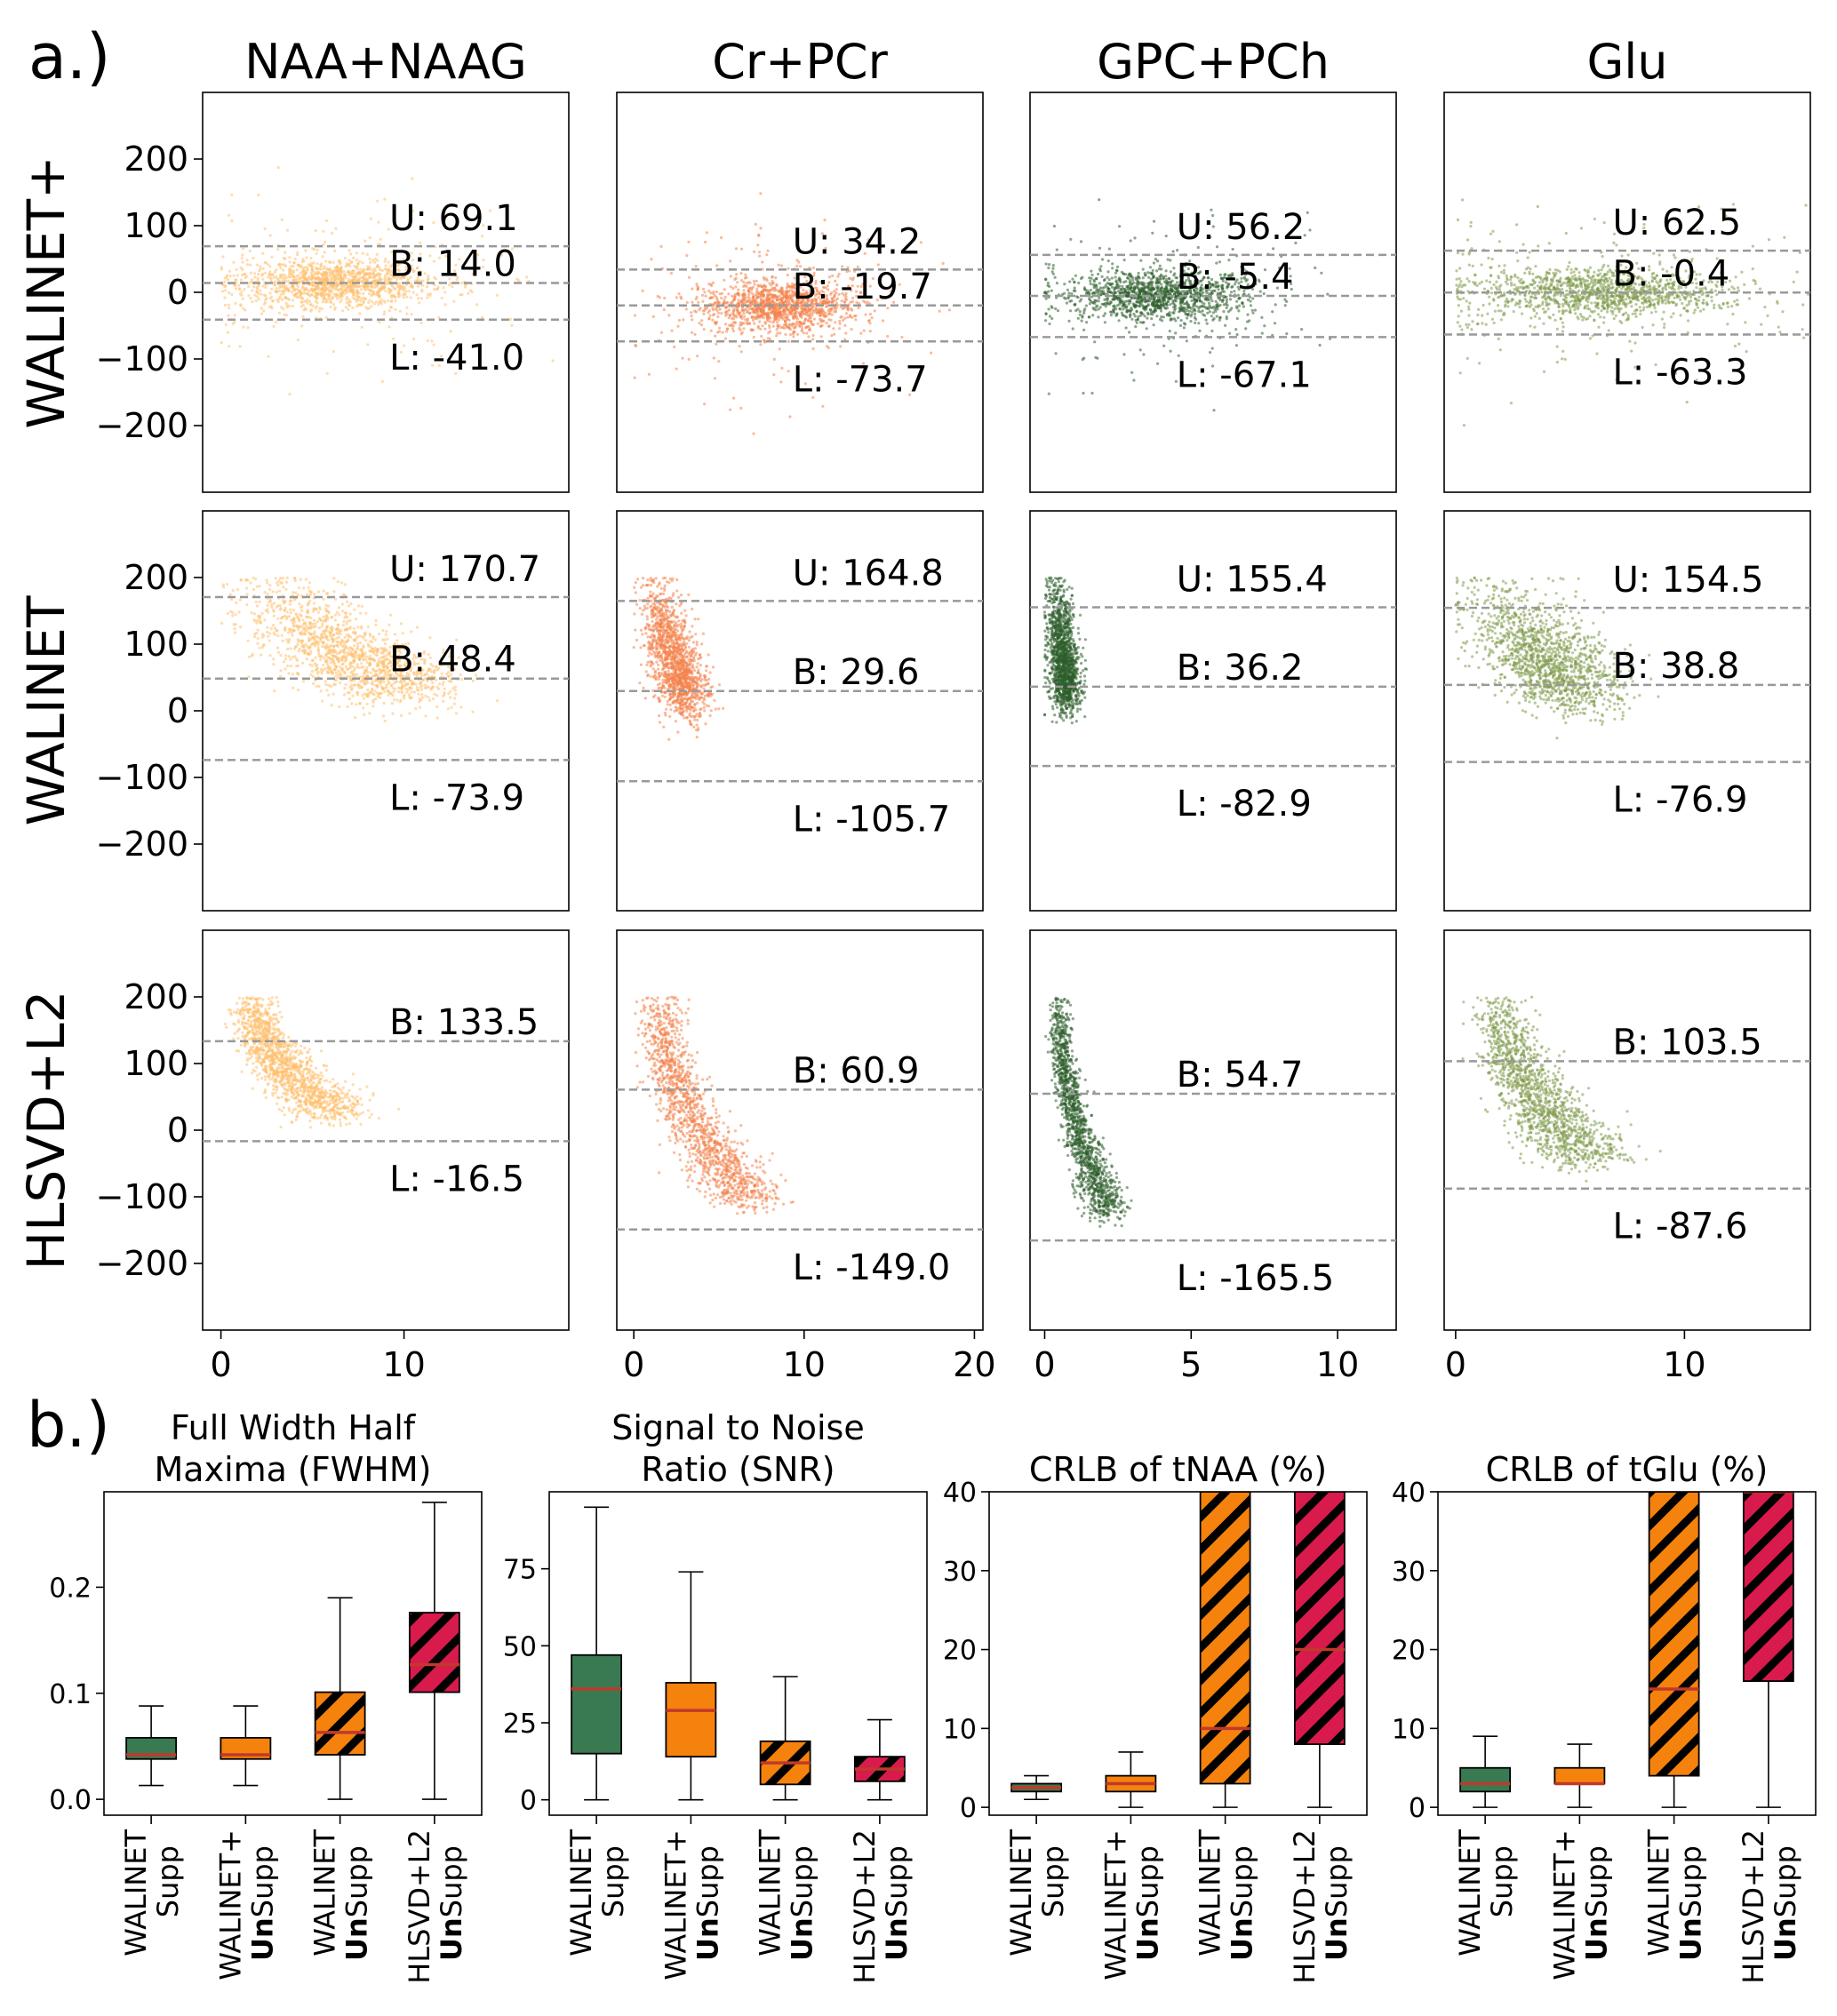 Image resolution: width=1837 pixels, height=2016 pixels. I want to click on scatter-panel-walinet-plus-3: U: 62.5B: -0.4L: -63.3, so click(1627, 293).